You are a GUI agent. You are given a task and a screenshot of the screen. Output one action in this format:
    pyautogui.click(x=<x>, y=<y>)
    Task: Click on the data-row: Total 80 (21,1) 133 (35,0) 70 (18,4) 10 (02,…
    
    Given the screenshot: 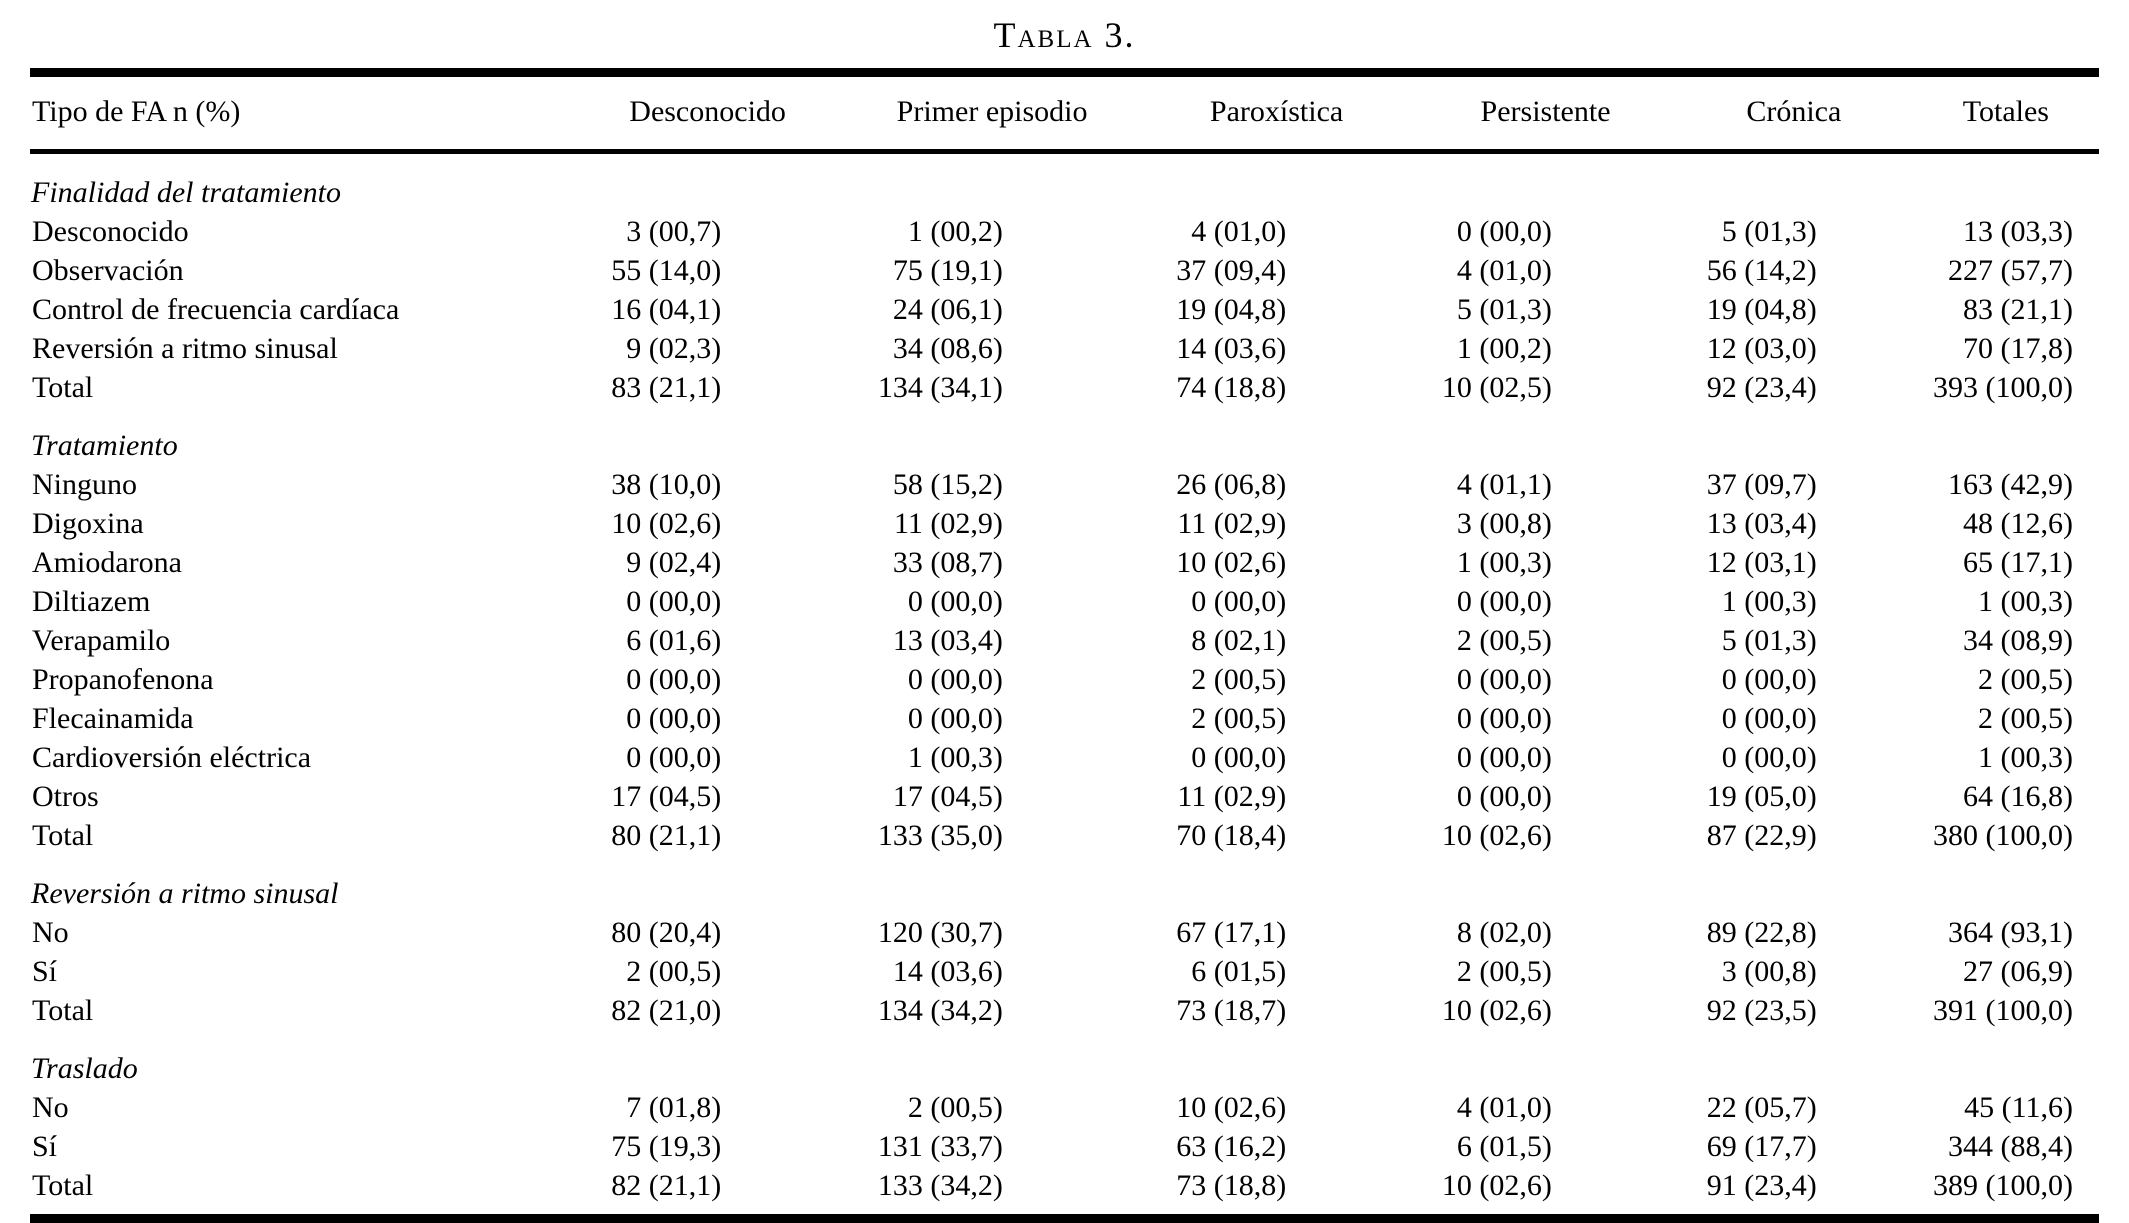 What is the action you would take?
    pyautogui.click(x=1064, y=835)
    